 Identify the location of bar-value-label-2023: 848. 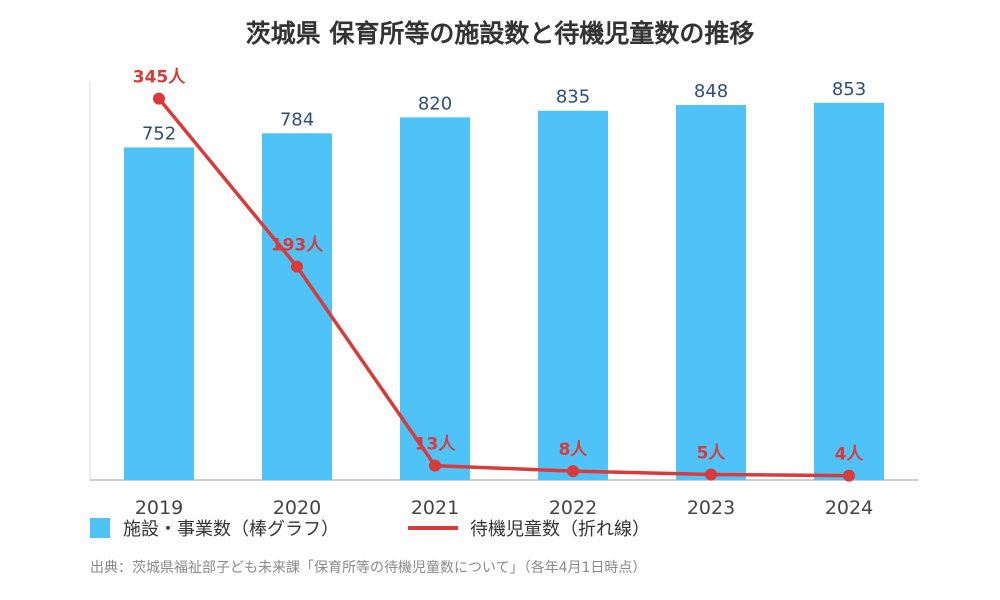
(711, 91).